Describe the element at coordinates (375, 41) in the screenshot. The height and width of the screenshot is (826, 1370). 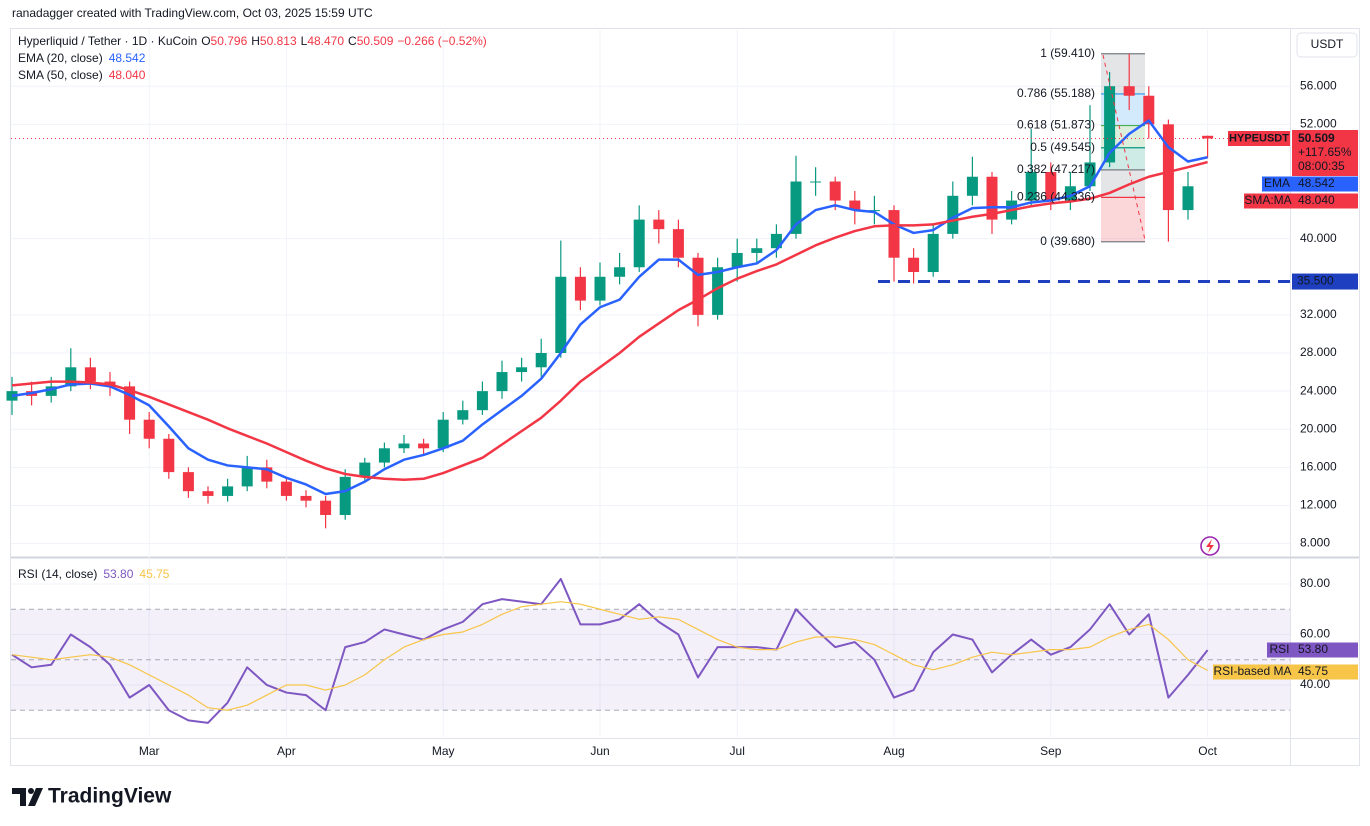
I see `legend-ohlc-value: 50.509` at that location.